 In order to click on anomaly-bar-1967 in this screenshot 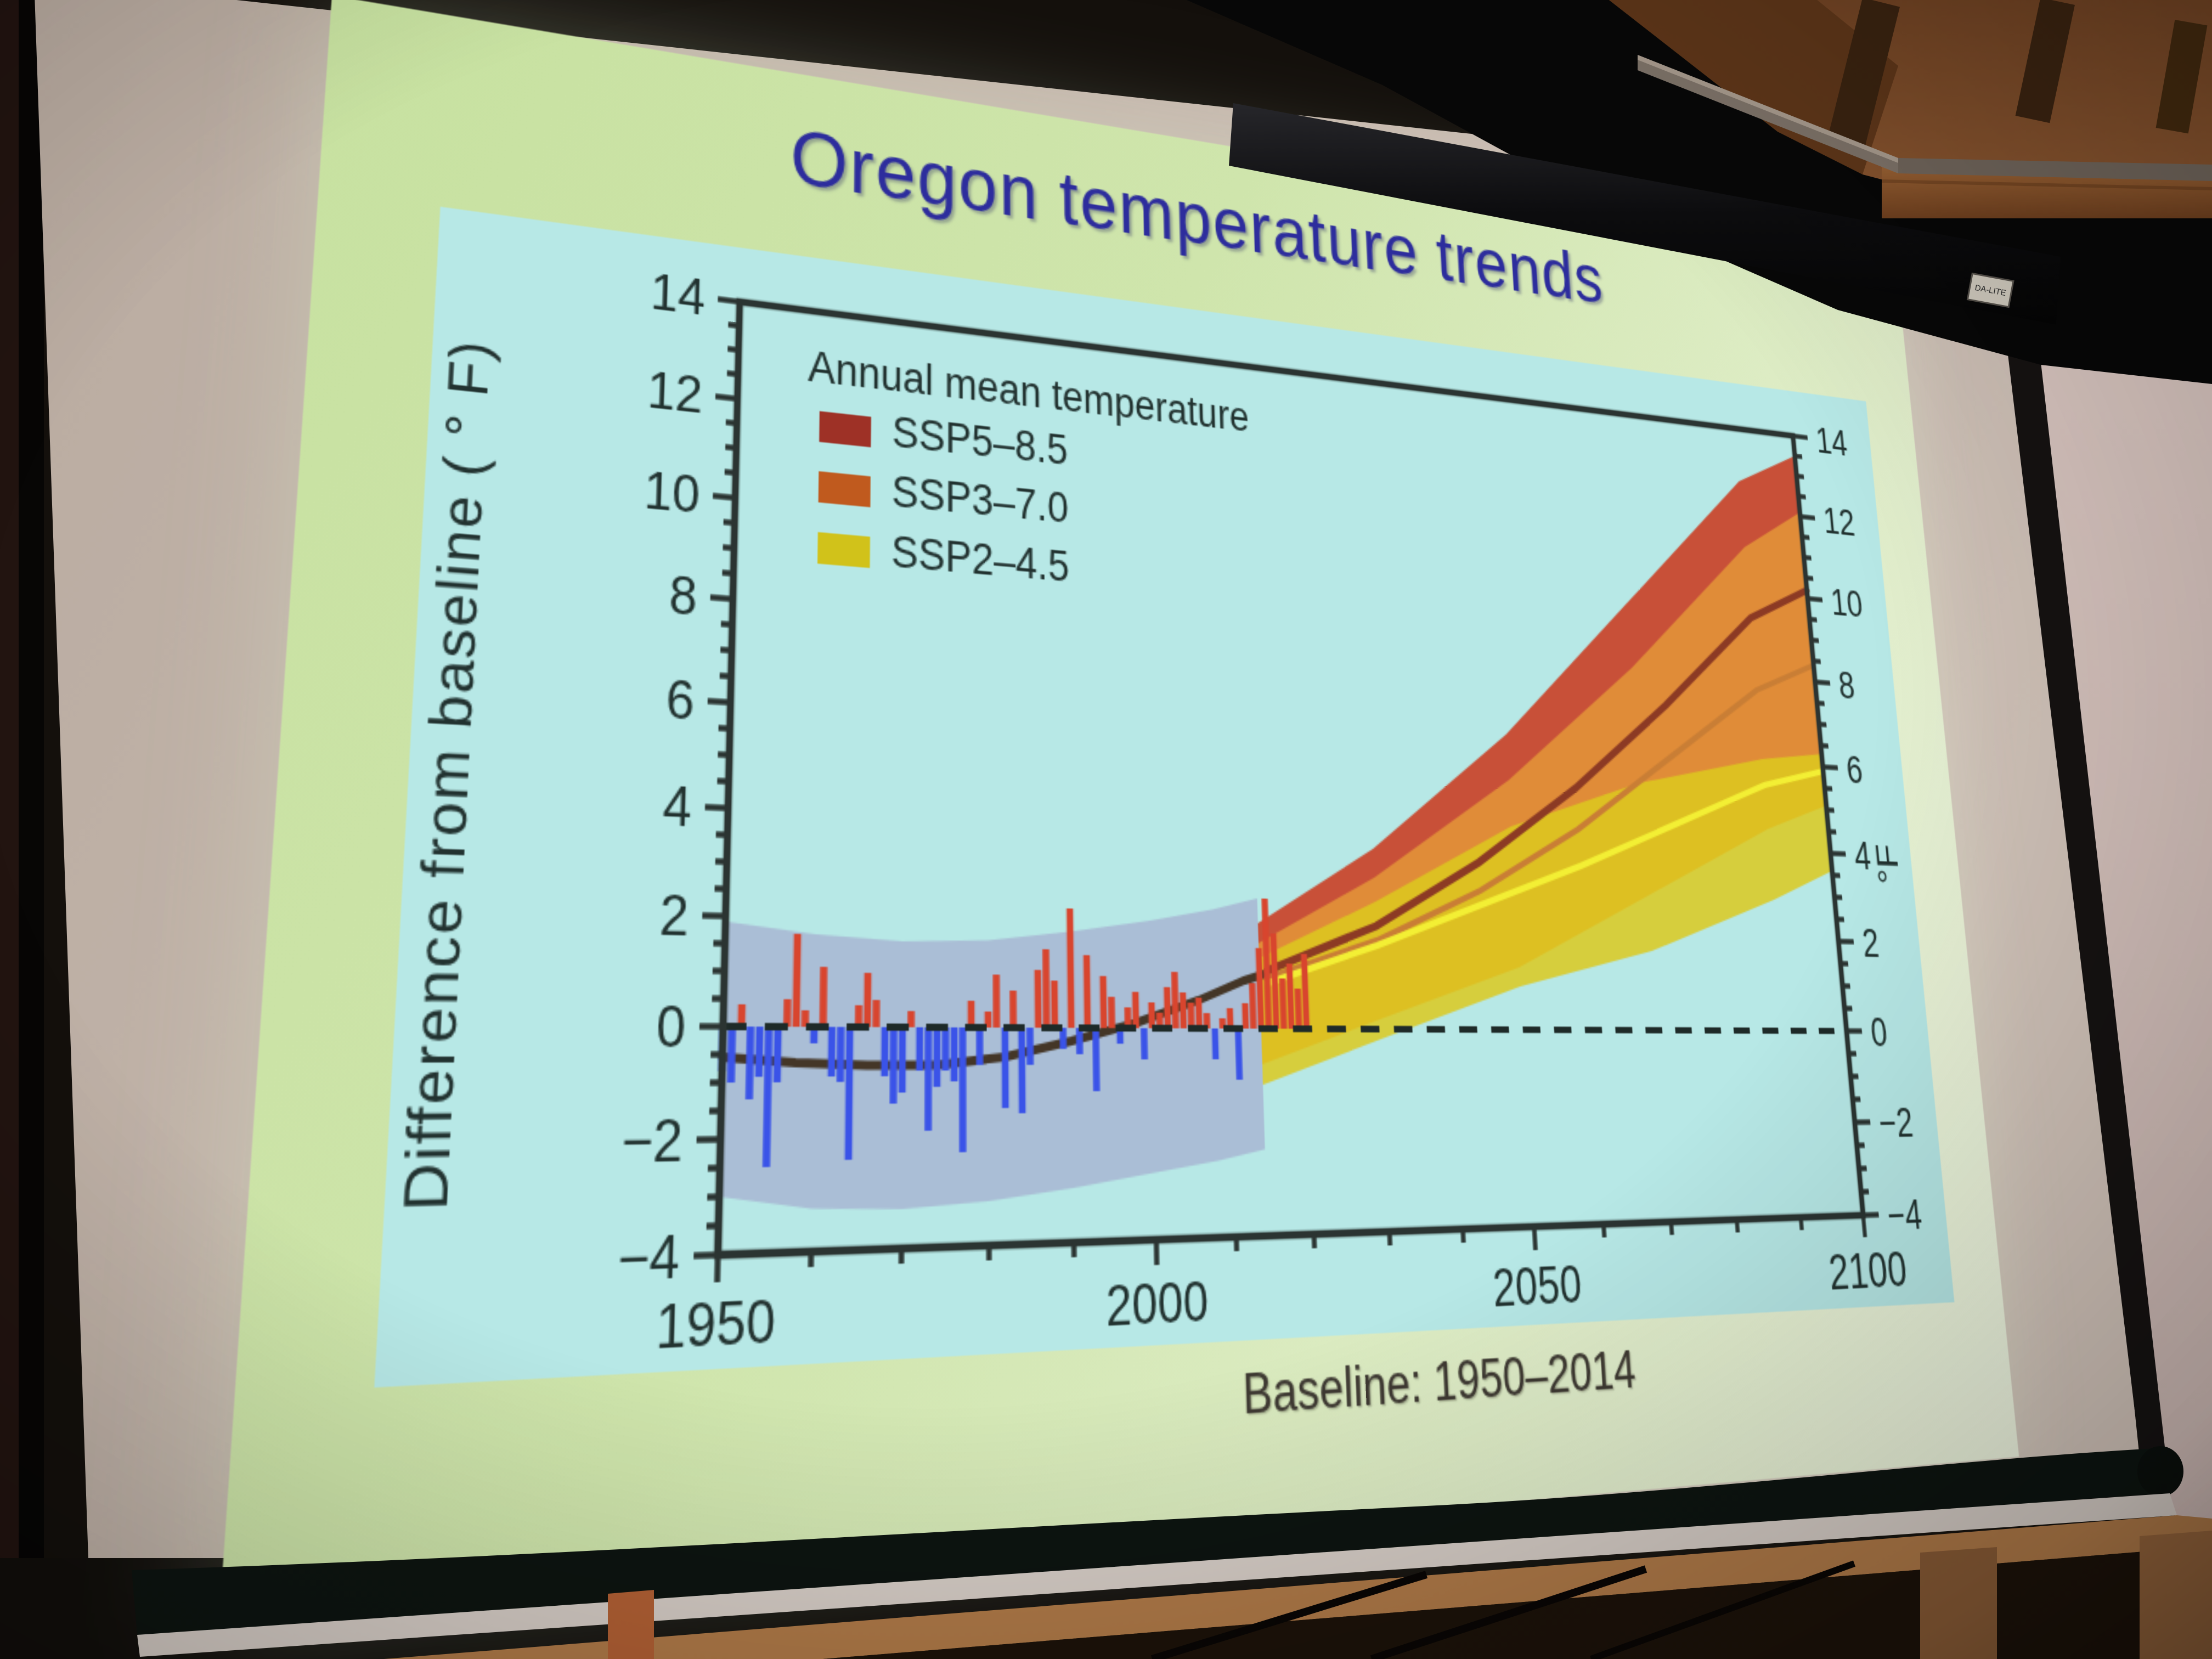, I will do `click(876, 1014)`.